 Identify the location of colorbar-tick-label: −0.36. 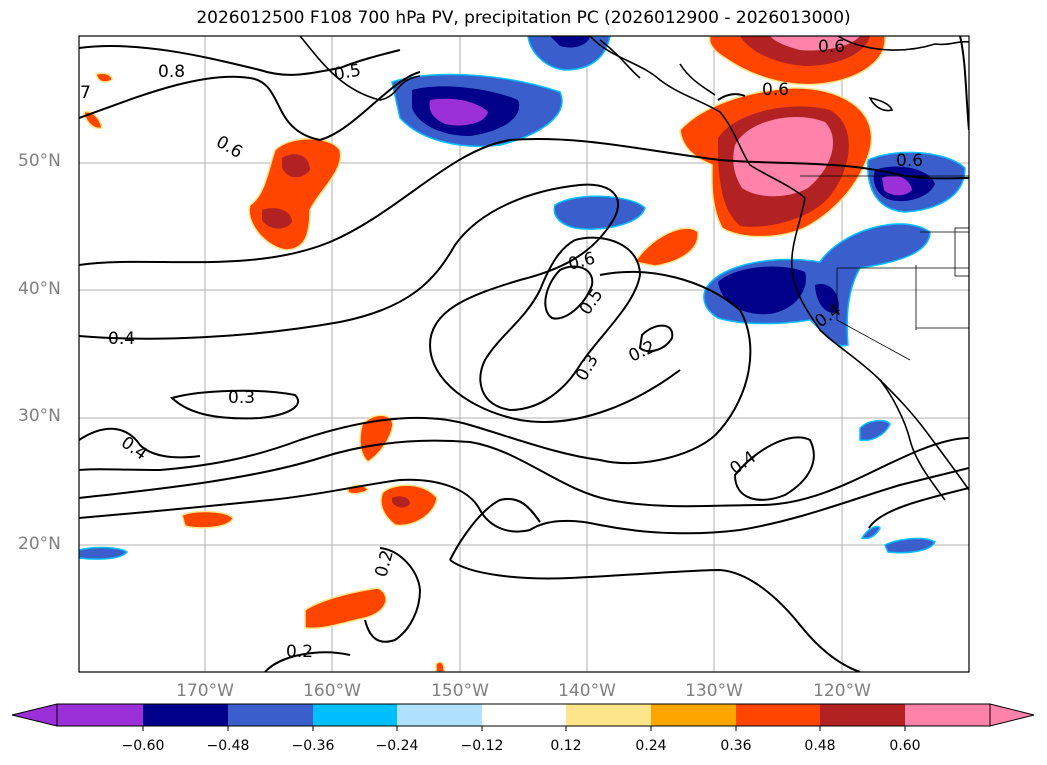
(313, 746).